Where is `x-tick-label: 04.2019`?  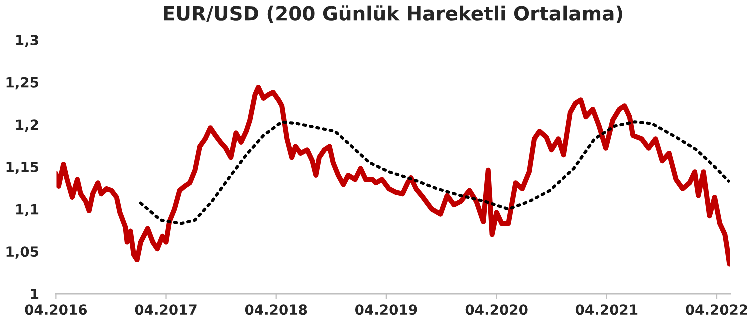
x-tick-label: 04.2019 is located at coordinates (386, 310).